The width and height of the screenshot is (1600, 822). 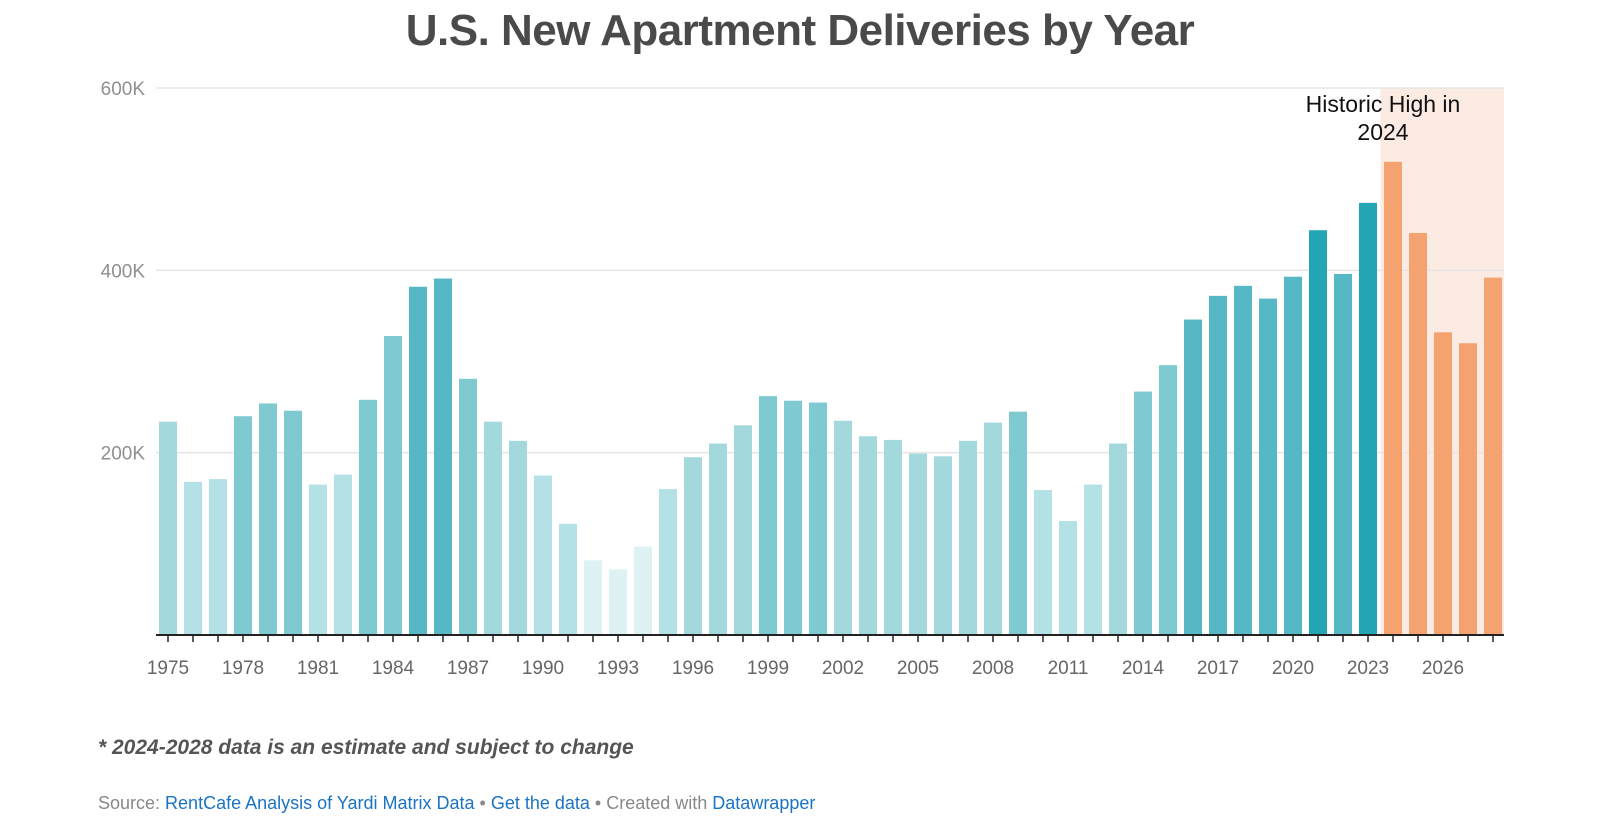 I want to click on x-tick-label: 2017, so click(x=1218, y=668).